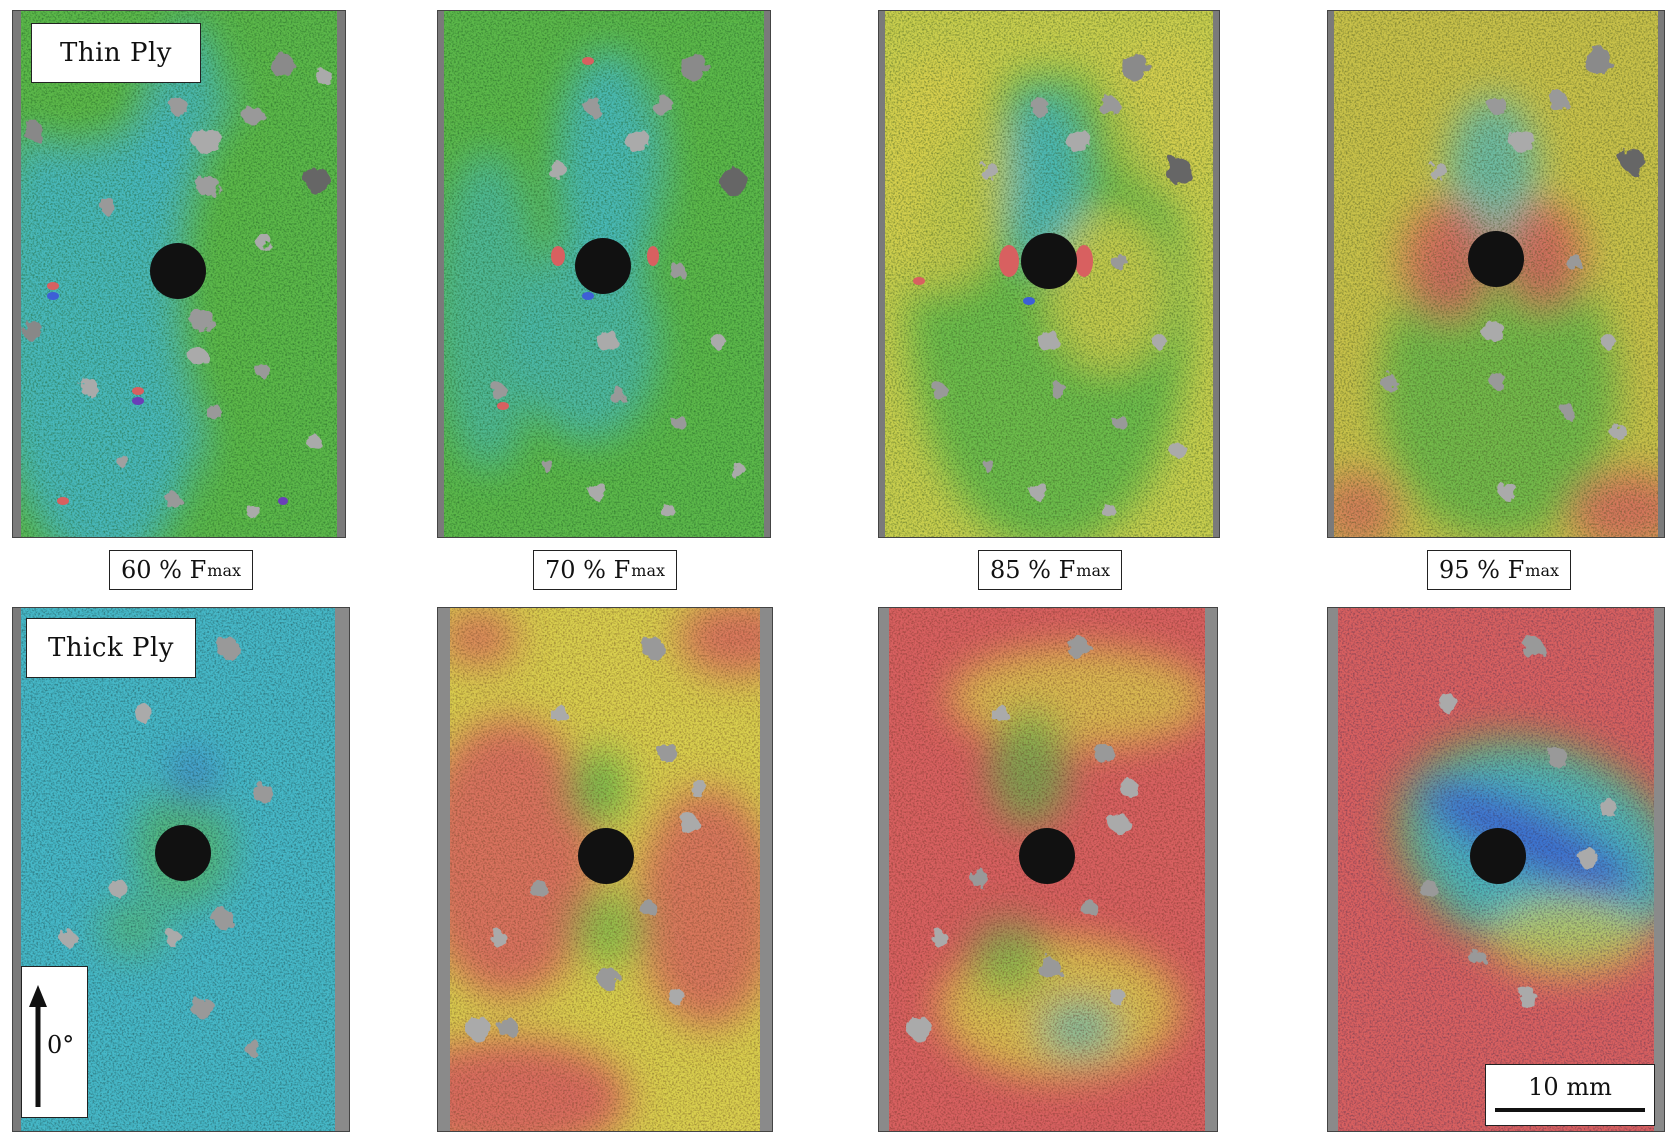 Image resolution: width=1678 pixels, height=1138 pixels. I want to click on caption-value: 70 %, so click(575, 570).